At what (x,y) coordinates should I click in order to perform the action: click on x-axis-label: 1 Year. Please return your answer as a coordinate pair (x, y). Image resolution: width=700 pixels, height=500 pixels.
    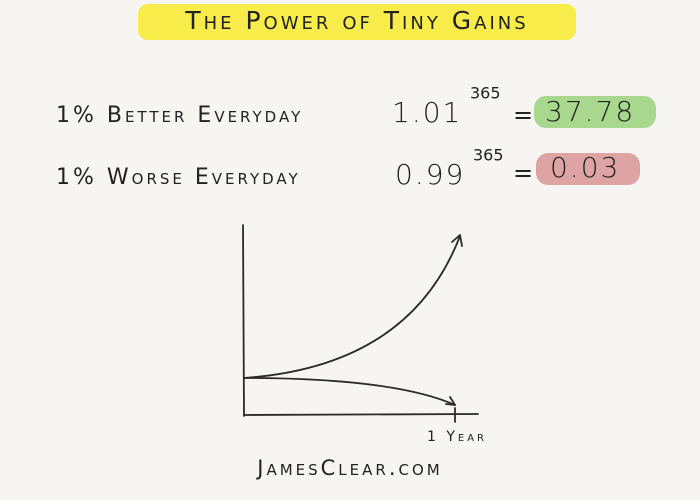
    Looking at the image, I should click on (457, 437).